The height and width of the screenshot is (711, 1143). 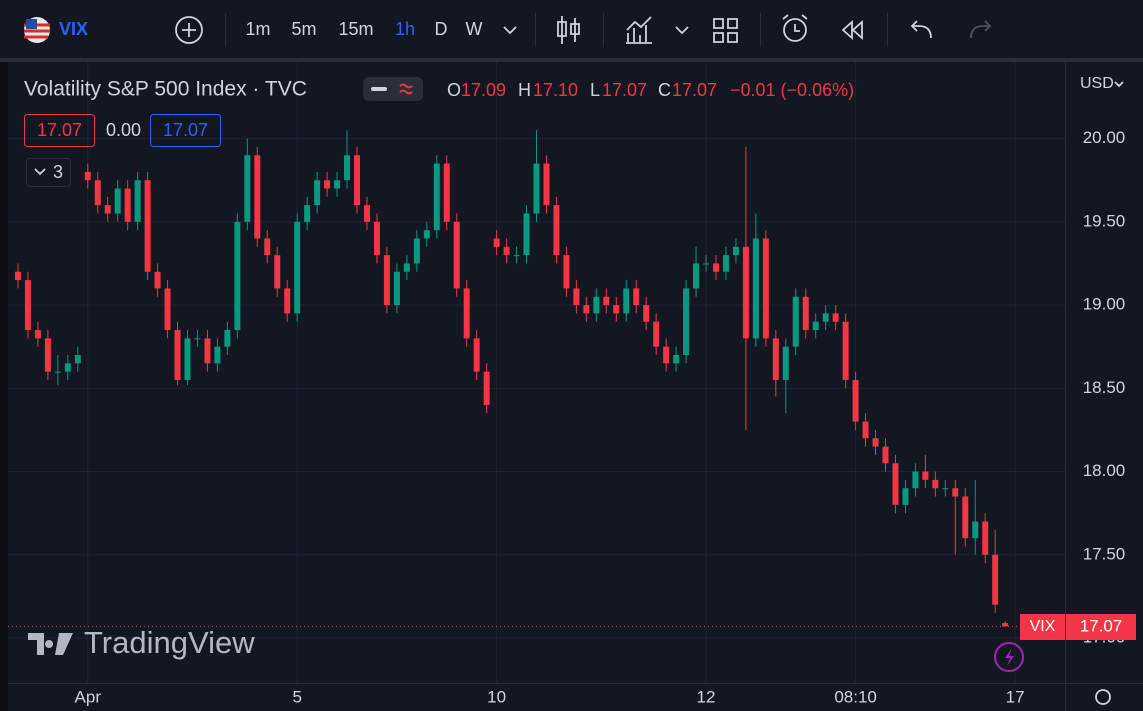 I want to click on price-label-symbol: VIX, so click(x=1043, y=626).